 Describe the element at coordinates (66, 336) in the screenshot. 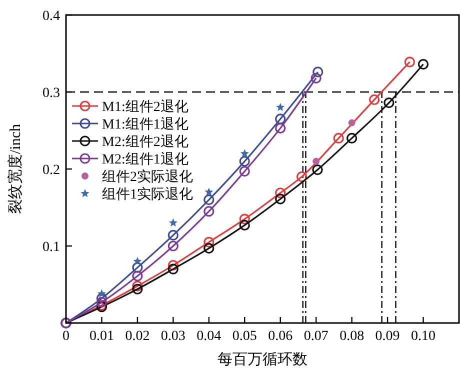

I see `x-tick-label: 0` at that location.